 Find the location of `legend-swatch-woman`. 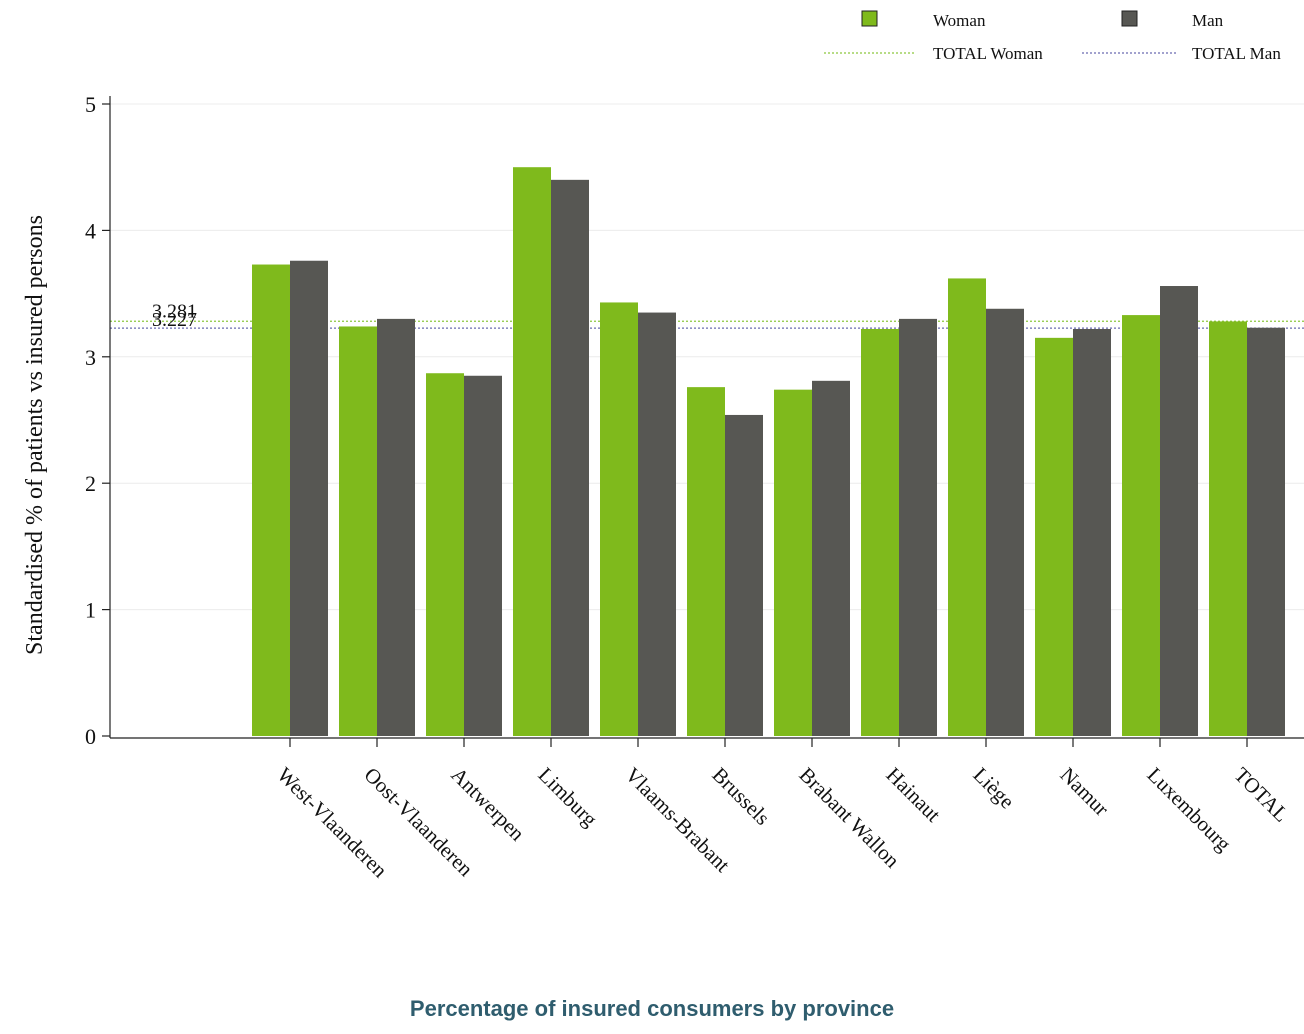

legend-swatch-woman is located at coordinates (869, 18).